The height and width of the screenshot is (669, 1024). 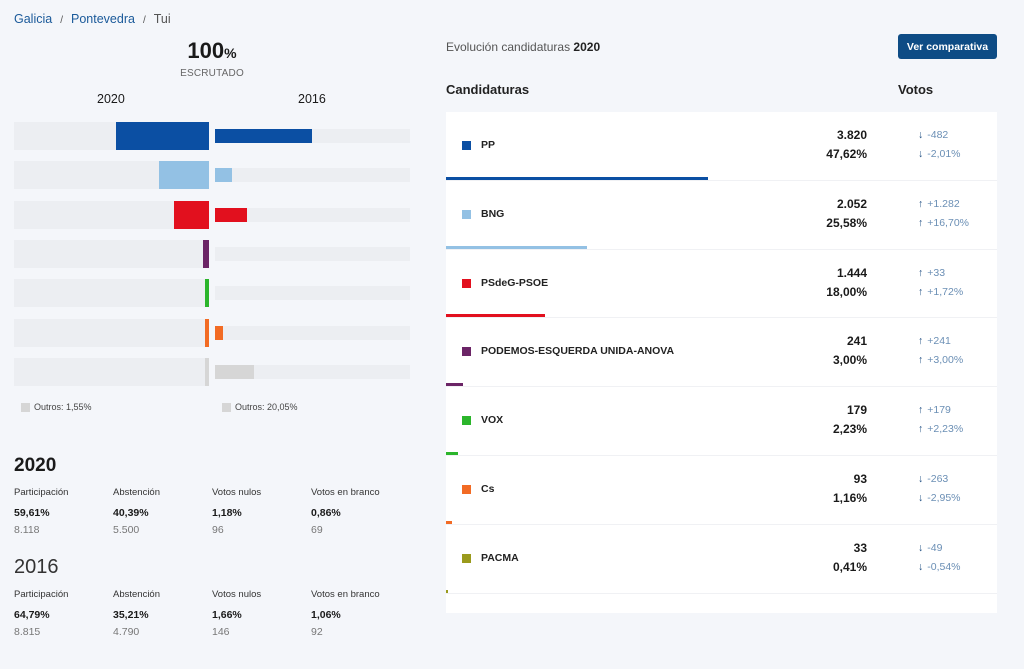 What do you see at coordinates (721, 421) in the screenshot?
I see `candidature-row: VOX 179 2,23% ↑ +179 ↑ +2,23%` at bounding box center [721, 421].